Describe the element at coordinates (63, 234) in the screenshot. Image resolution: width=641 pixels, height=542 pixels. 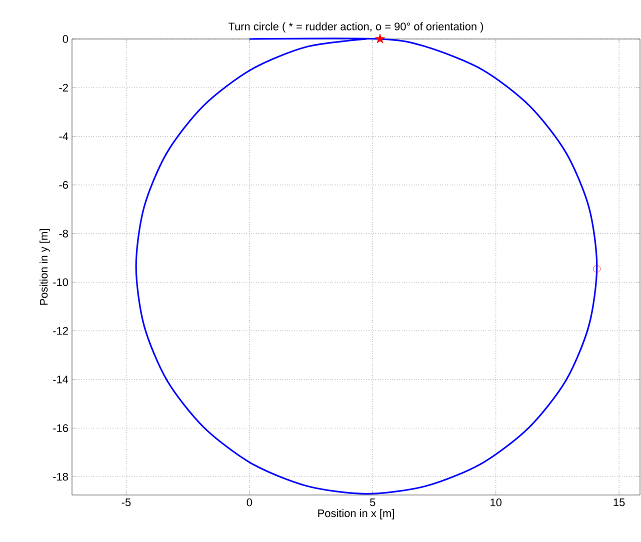
I see `y-tick-label: -8` at that location.